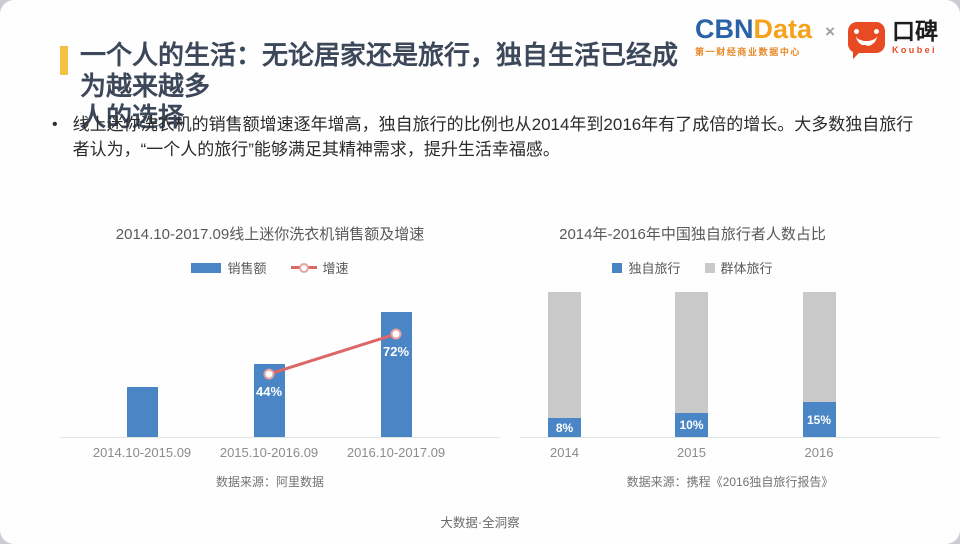 The height and width of the screenshot is (544, 960). I want to click on solo-travel-segment: 10%, so click(691, 425).